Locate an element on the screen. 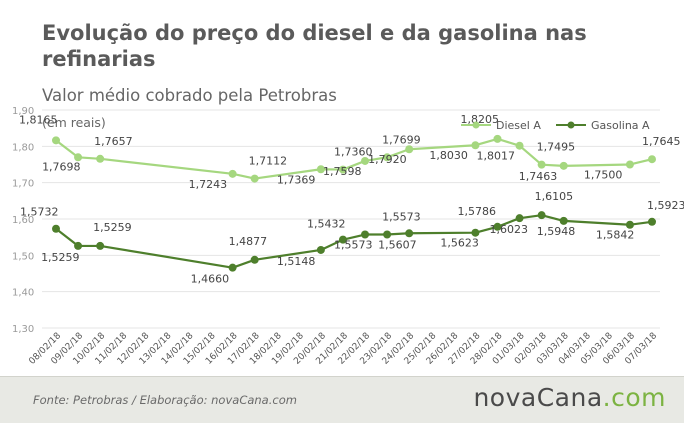  gasolina-data-label: 1,4877 is located at coordinates (248, 241).